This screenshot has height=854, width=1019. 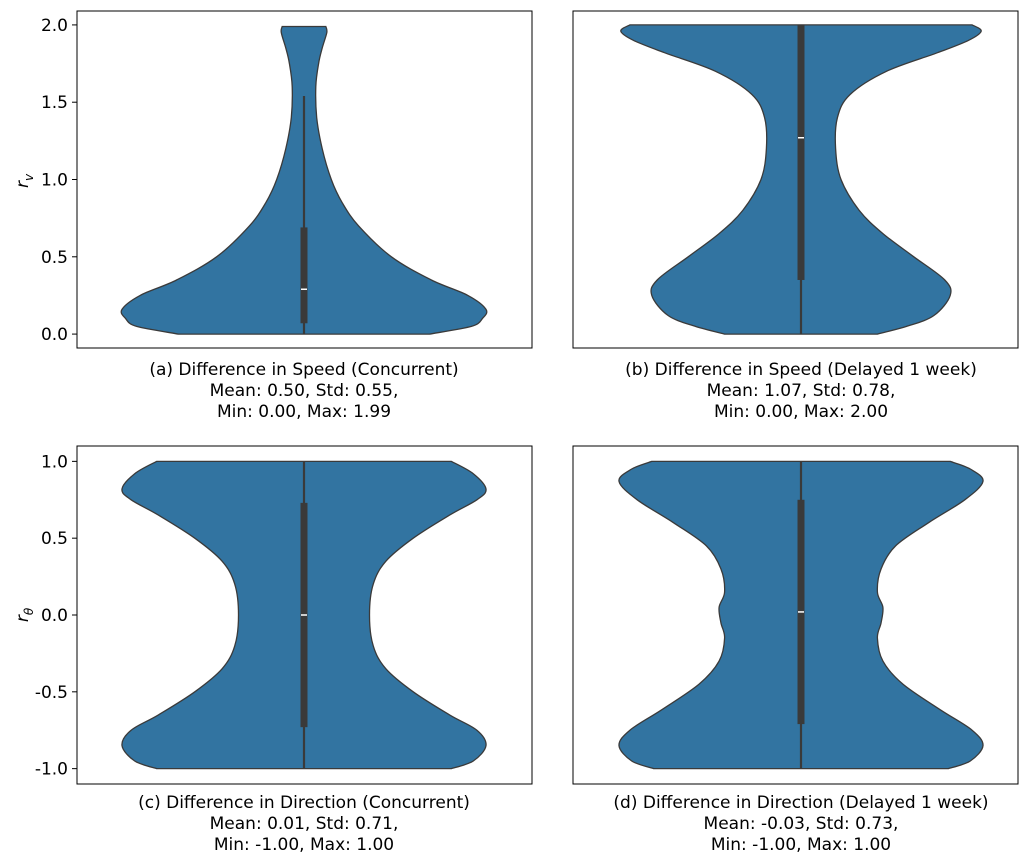 I want to click on y-tick-label-a: 0.0, so click(x=54, y=335).